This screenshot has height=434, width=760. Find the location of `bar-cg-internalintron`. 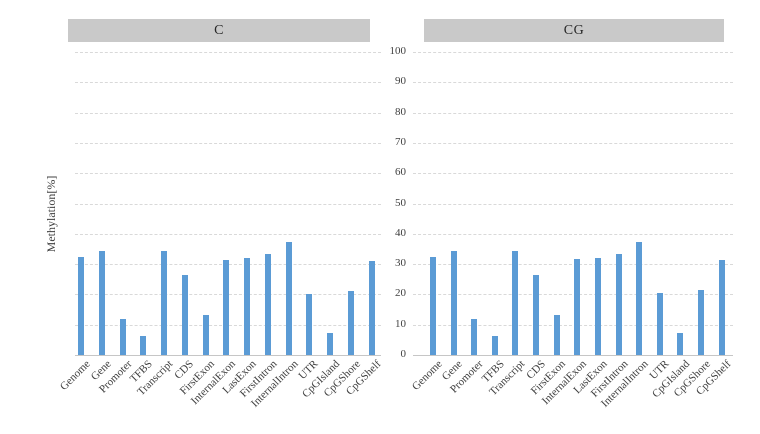

bar-cg-internalintron is located at coordinates (639, 298).